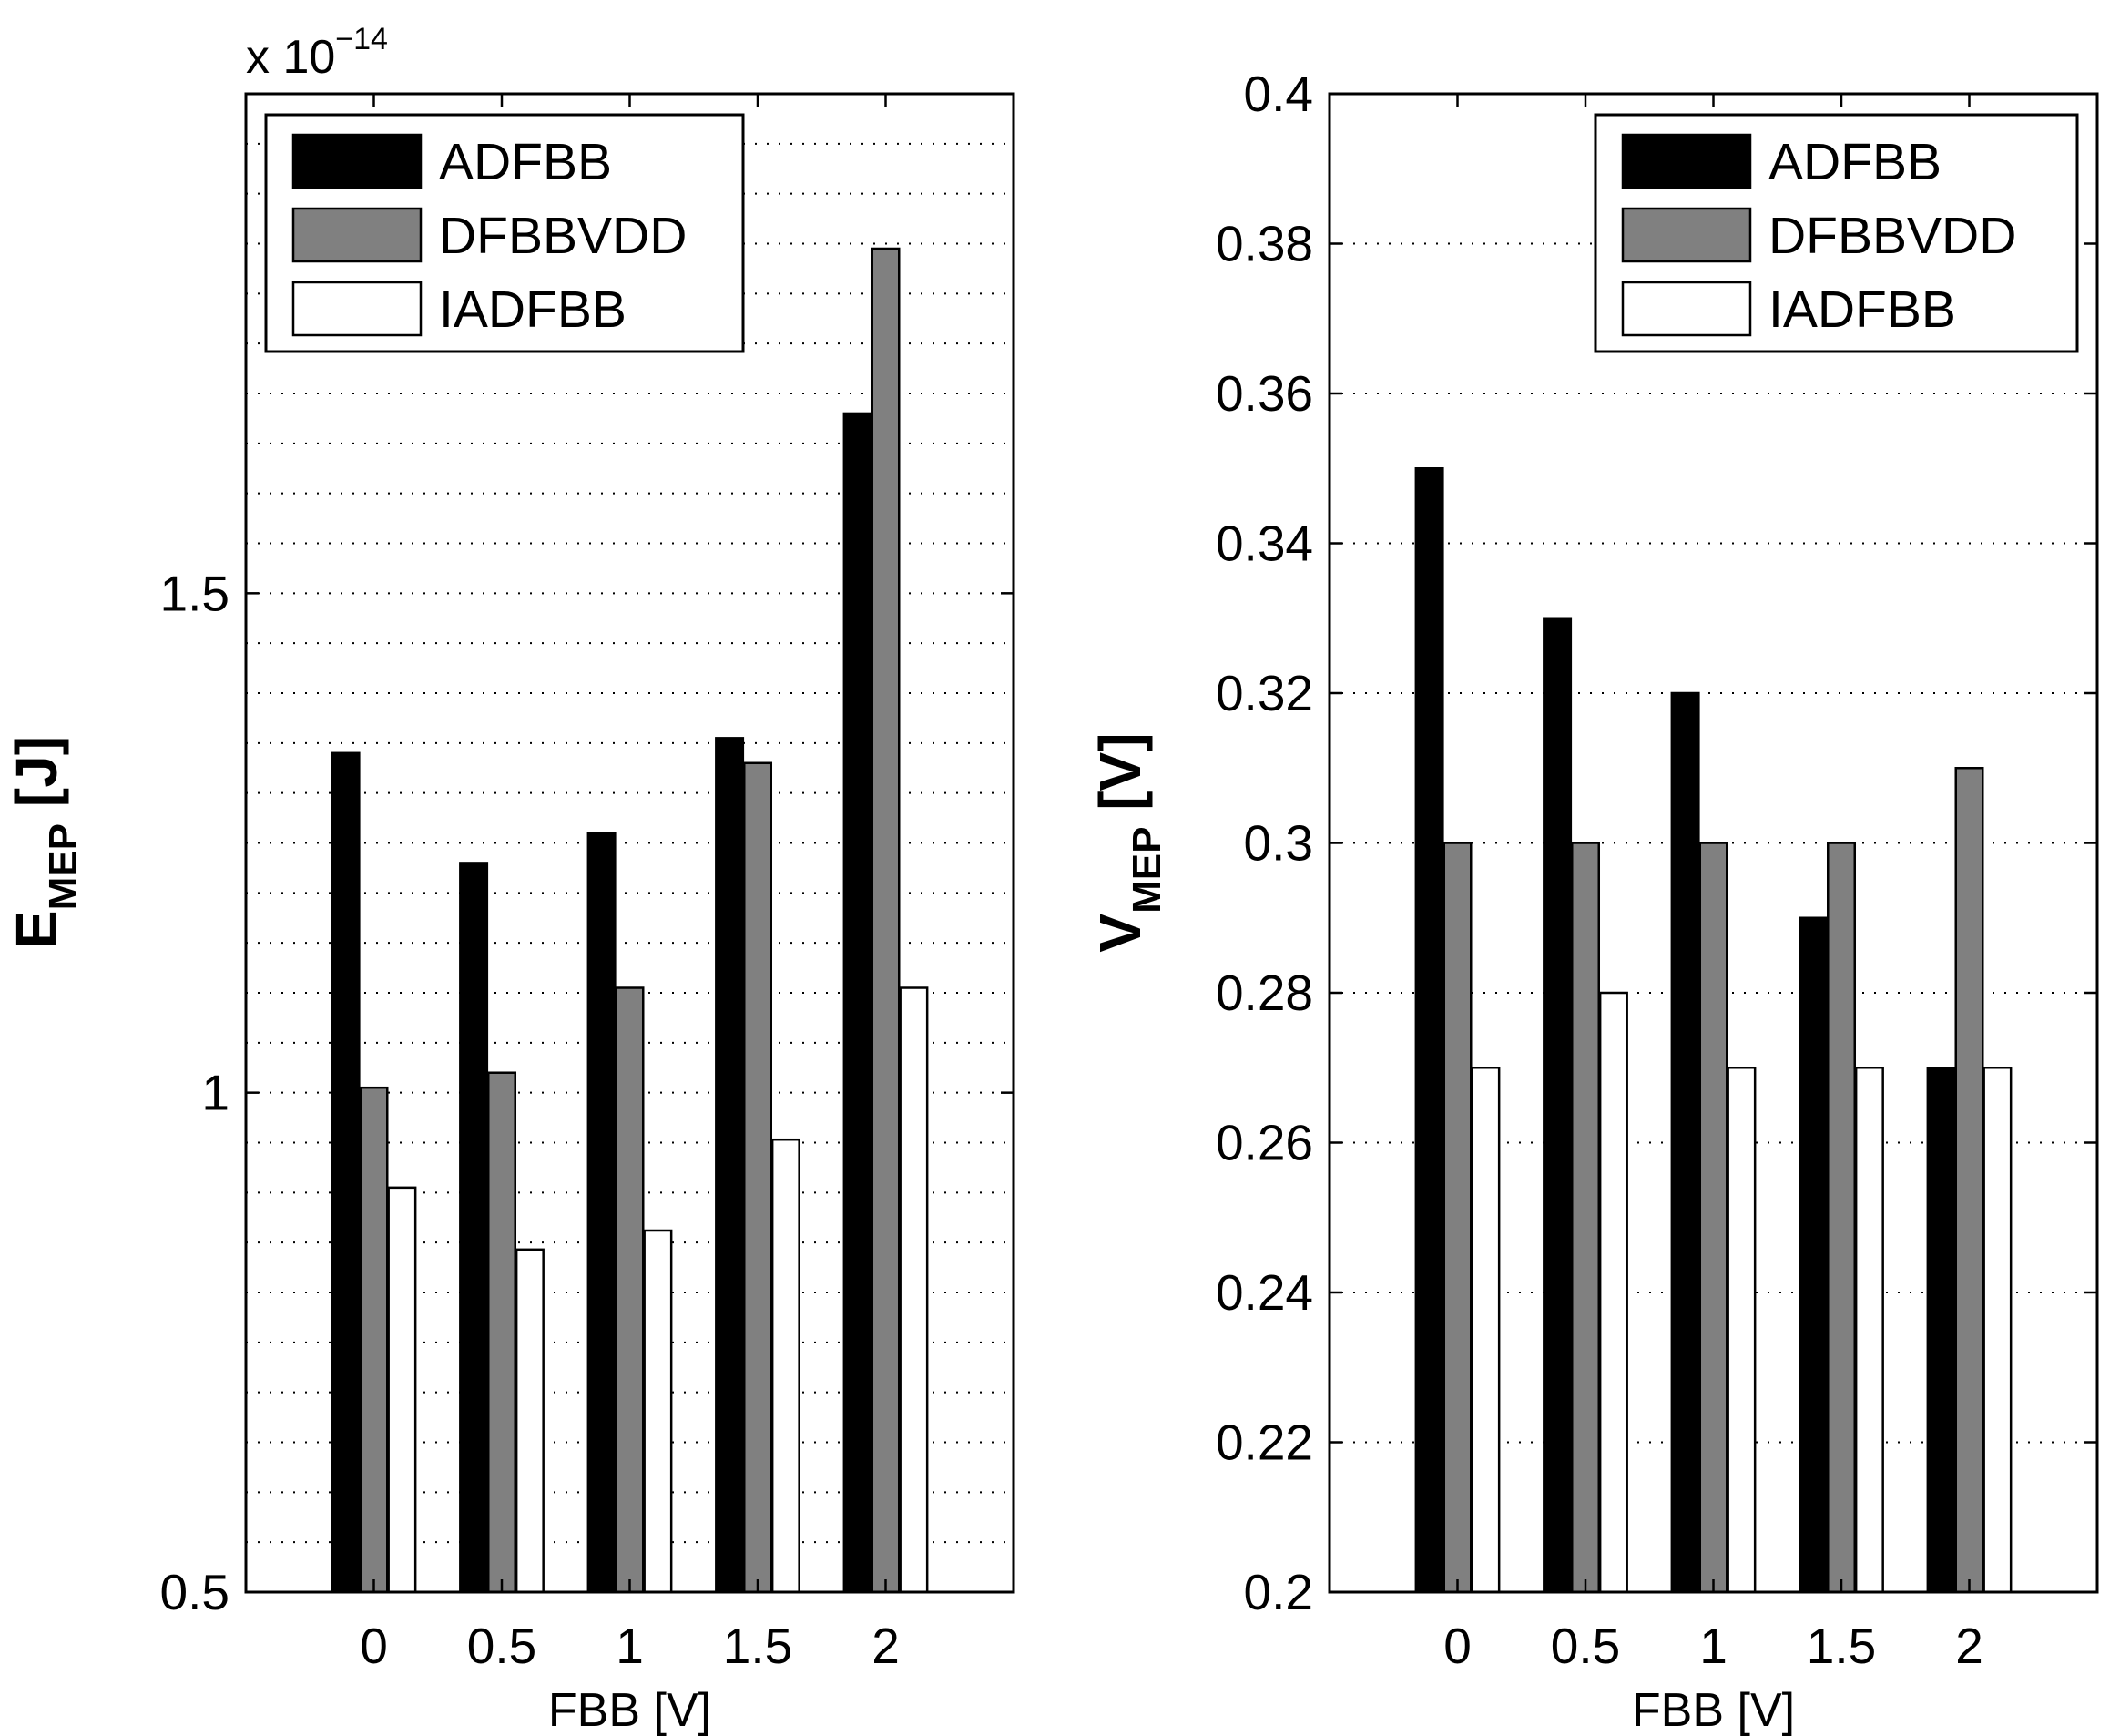  Describe the element at coordinates (36, 771) in the screenshot. I see `y-axis-label-unit: [J]` at that location.